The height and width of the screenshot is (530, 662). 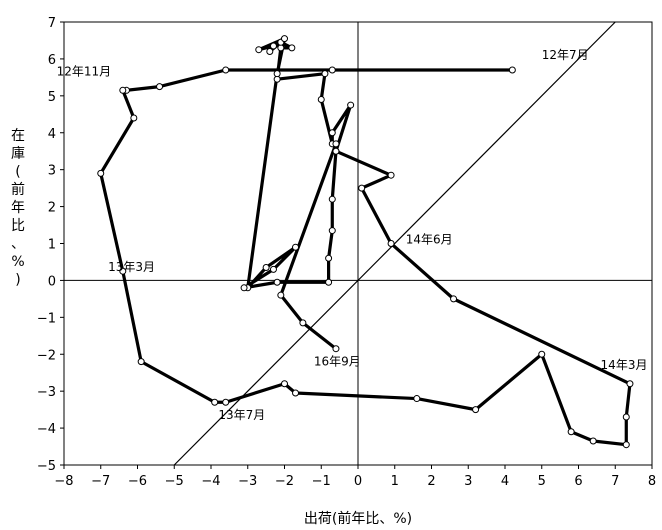 I want to click on y-axis-title-char: 庫, so click(x=18, y=153).